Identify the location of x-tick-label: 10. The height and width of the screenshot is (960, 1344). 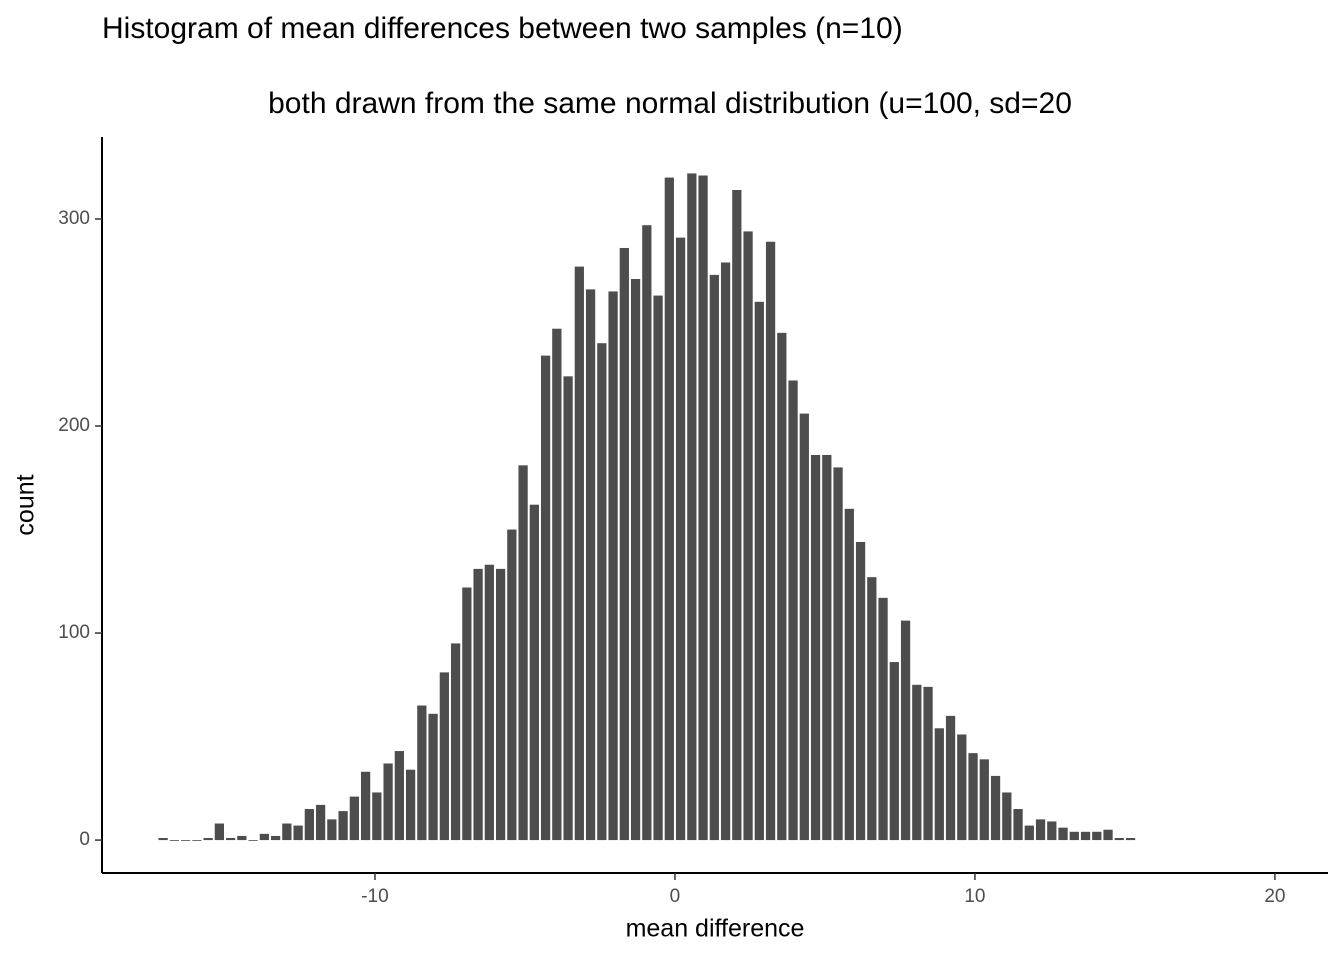
(974, 896).